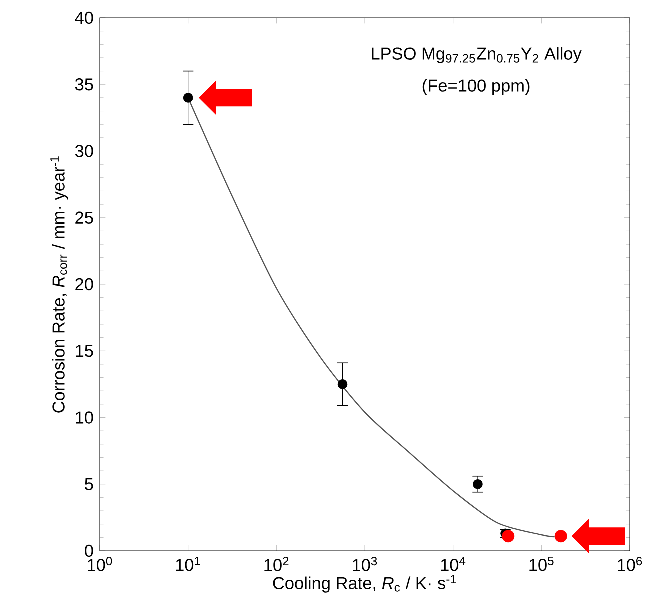 The height and width of the screenshot is (608, 652). I want to click on y-tick-label: 15, so click(85, 351).